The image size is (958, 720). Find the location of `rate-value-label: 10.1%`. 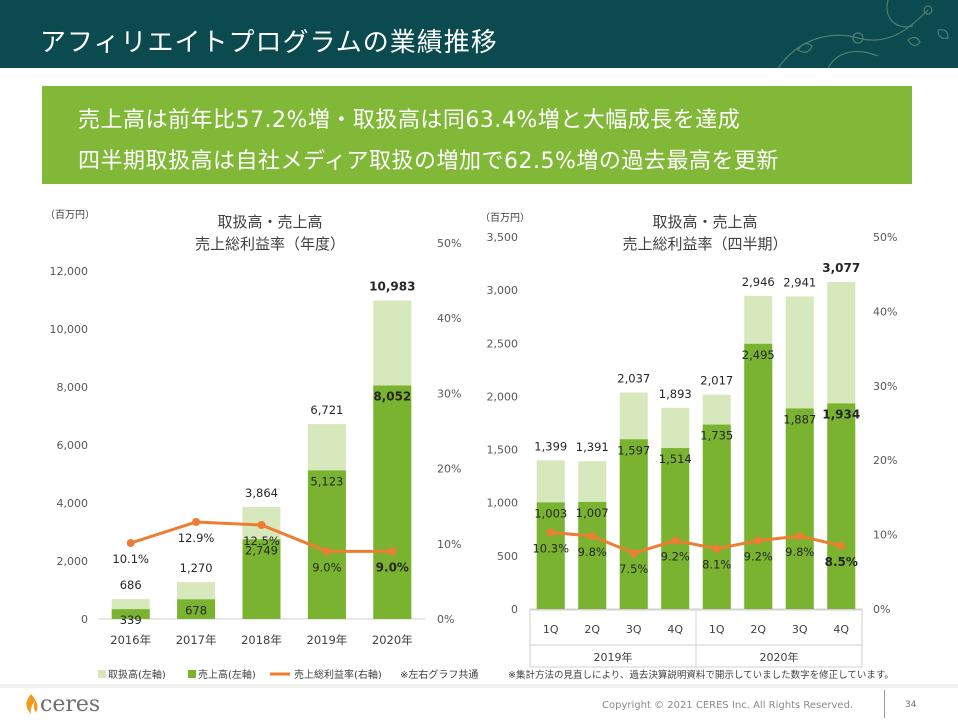

rate-value-label: 10.1% is located at coordinates (130, 559).